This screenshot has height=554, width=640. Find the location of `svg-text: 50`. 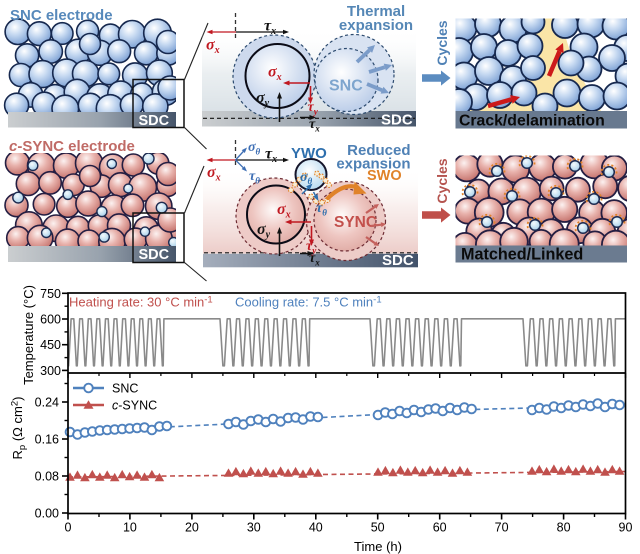

svg-text: 50 is located at coordinates (378, 528).